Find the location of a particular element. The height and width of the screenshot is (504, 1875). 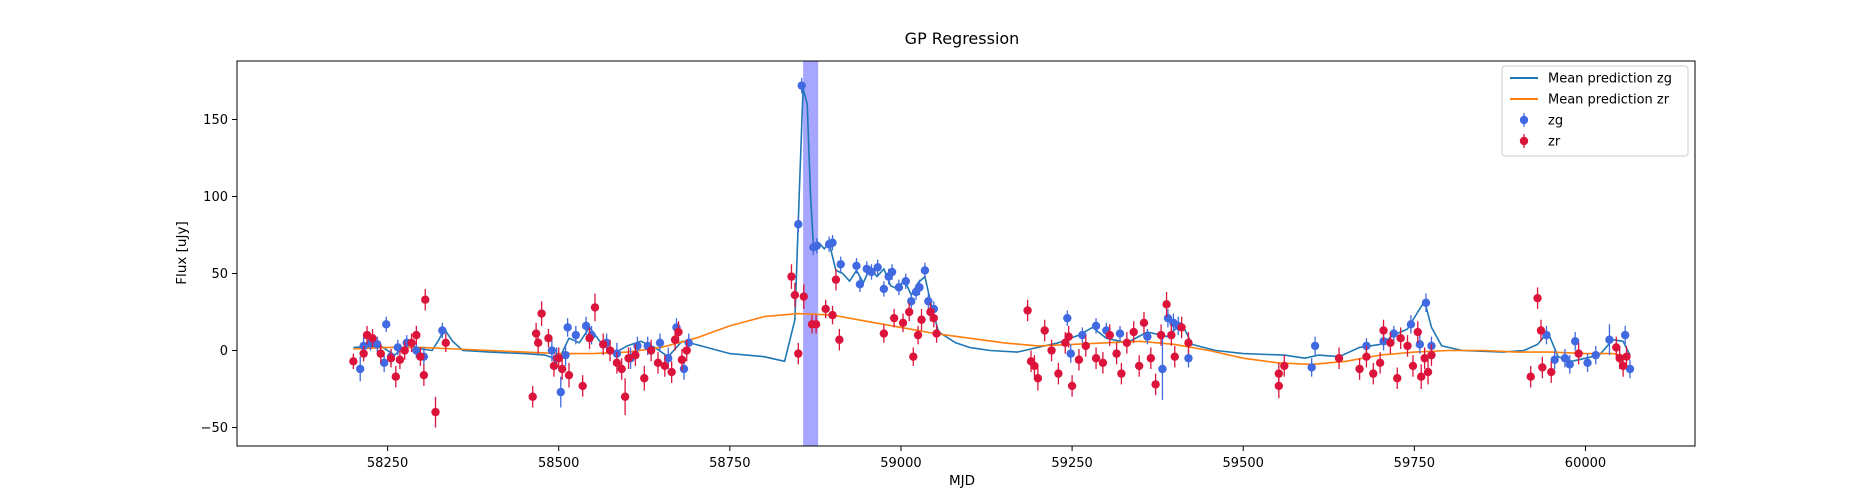

y-tick-label: 50 is located at coordinates (219, 274).